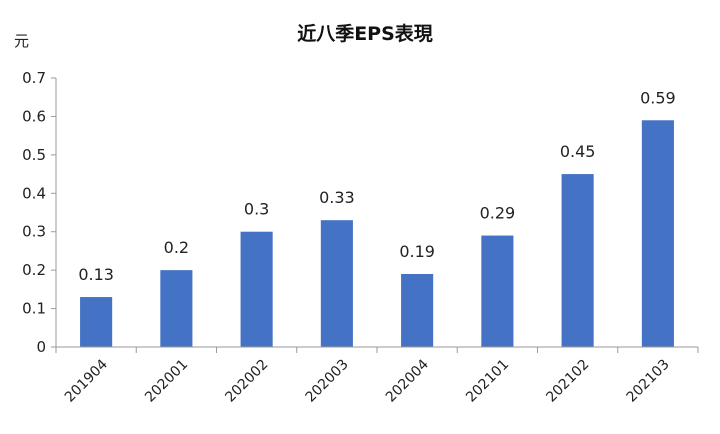 Image resolution: width=720 pixels, height=434 pixels. Describe the element at coordinates (256, 209) in the screenshot. I see `data-label: 0.3` at that location.